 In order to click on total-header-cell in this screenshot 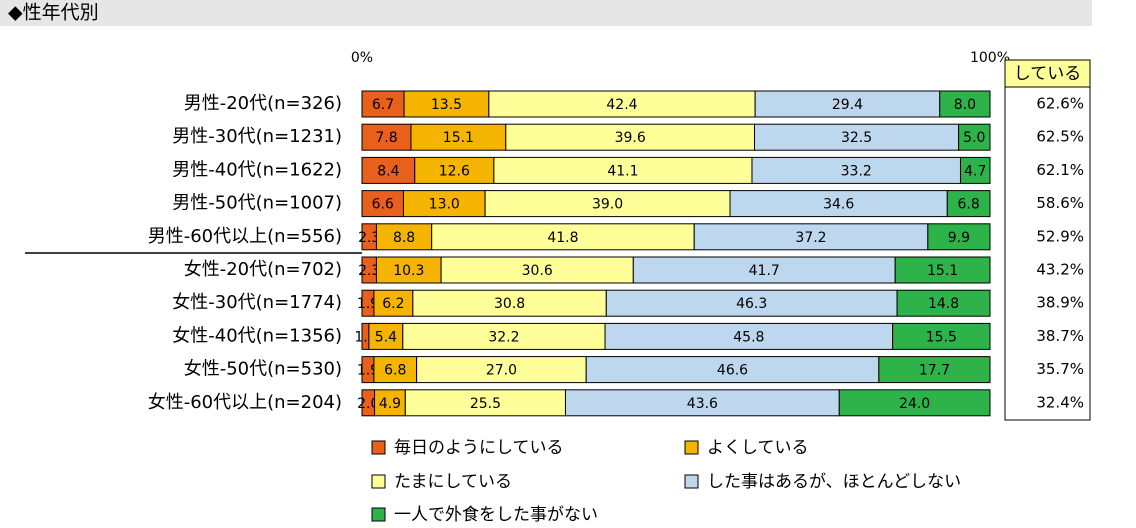, I will do `click(1047, 73)`.